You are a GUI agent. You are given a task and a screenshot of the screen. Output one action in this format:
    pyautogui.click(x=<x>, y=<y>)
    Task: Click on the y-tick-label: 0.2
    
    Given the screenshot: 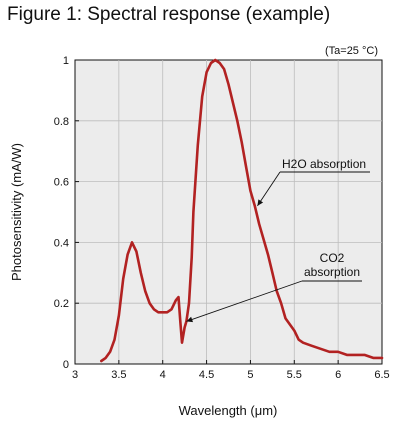 What is the action you would take?
    pyautogui.click(x=61, y=304)
    